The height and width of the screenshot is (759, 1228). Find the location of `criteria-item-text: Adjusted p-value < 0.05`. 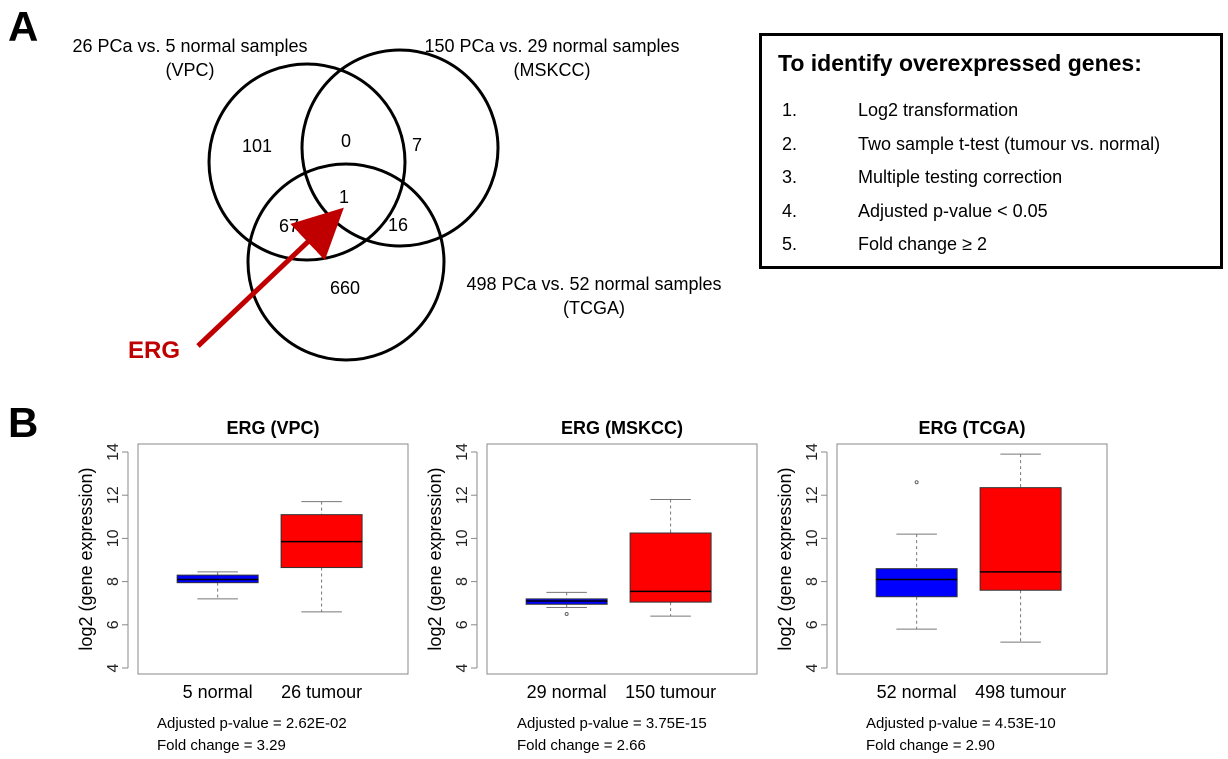

criteria-item-text: Adjusted p-value < 0.05 is located at coordinates (953, 211).